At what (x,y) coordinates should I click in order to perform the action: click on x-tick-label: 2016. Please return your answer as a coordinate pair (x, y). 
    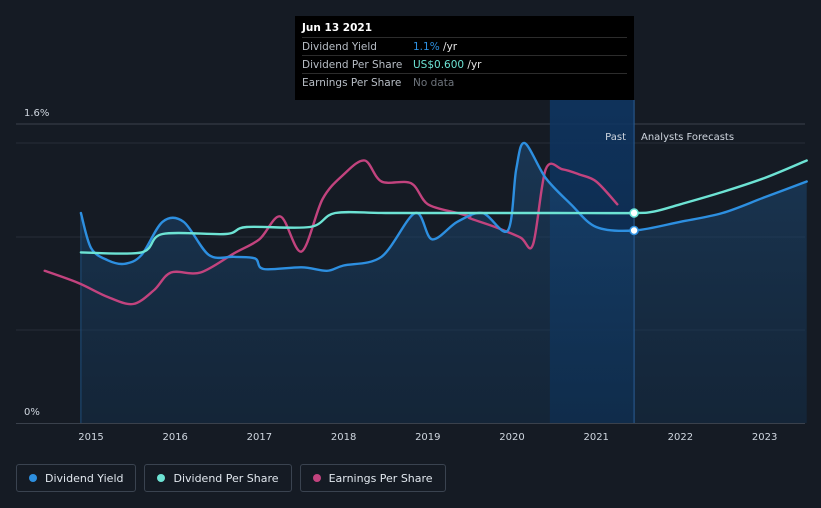
    Looking at the image, I should click on (174, 437).